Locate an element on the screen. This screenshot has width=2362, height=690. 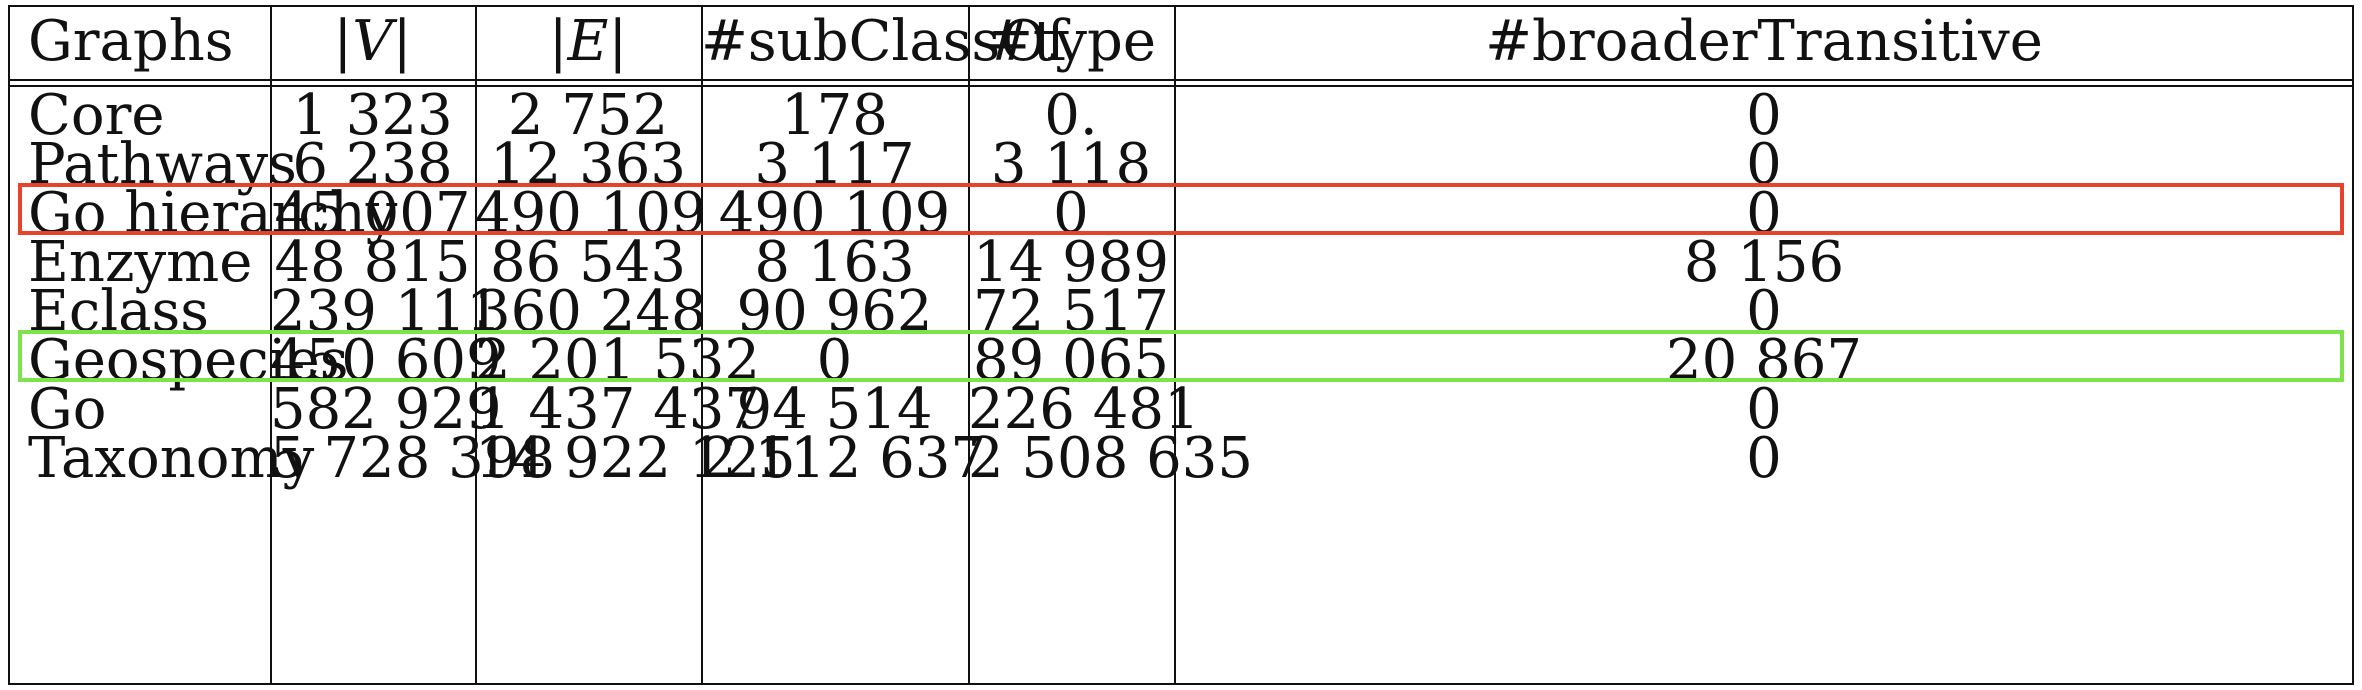
table-cell: 178 is located at coordinates (834, 115).